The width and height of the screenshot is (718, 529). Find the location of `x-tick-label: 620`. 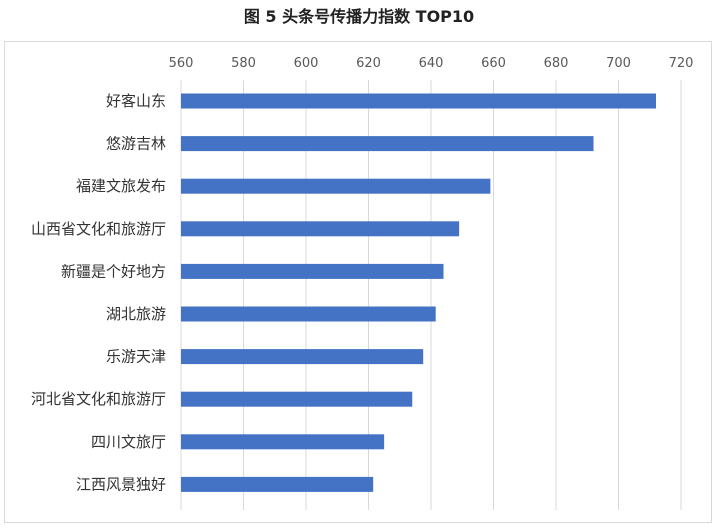

x-tick-label: 620 is located at coordinates (368, 63).